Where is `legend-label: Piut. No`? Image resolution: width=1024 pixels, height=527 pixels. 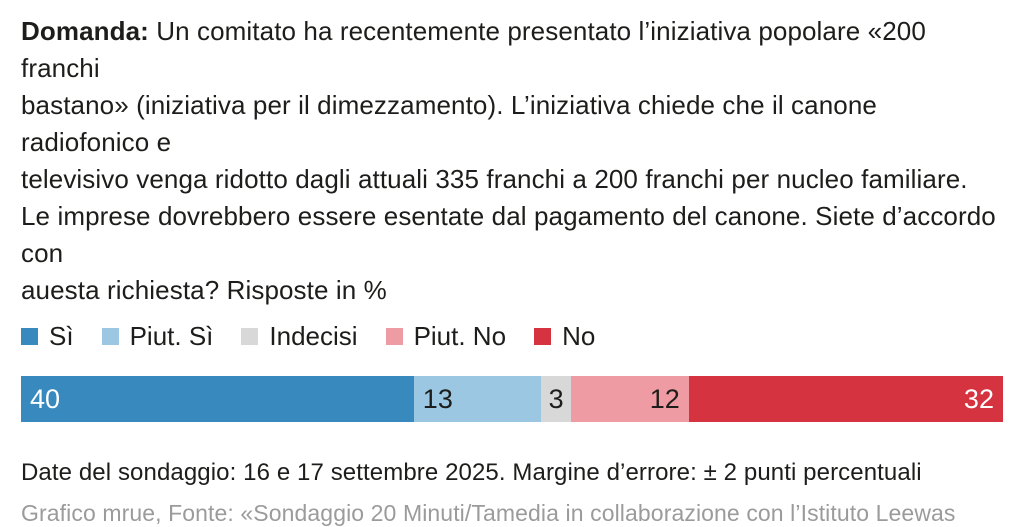 legend-label: Piut. No is located at coordinates (460, 336).